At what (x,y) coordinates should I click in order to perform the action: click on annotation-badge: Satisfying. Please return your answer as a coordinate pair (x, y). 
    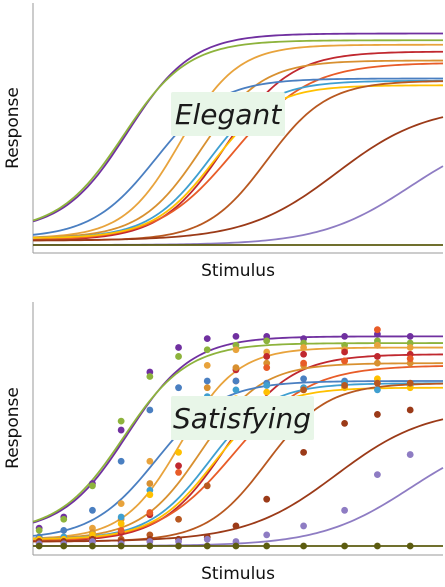
    Looking at the image, I should click on (242, 418).